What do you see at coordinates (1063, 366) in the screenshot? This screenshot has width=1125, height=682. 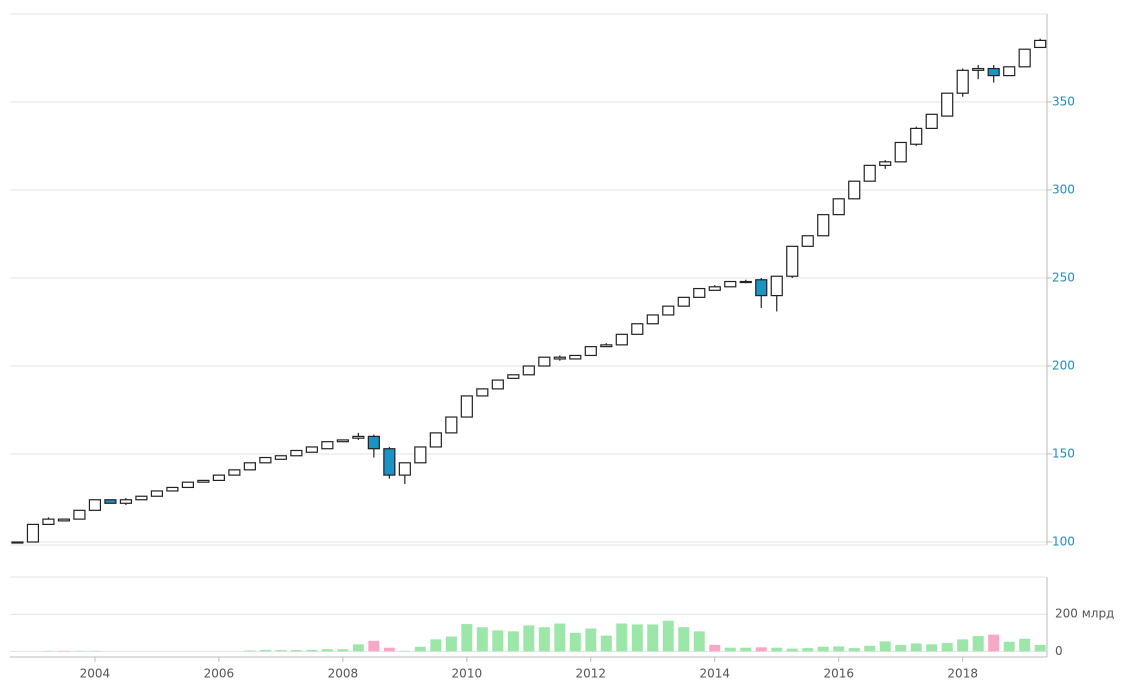 I see `y-tick-label: 200` at bounding box center [1063, 366].